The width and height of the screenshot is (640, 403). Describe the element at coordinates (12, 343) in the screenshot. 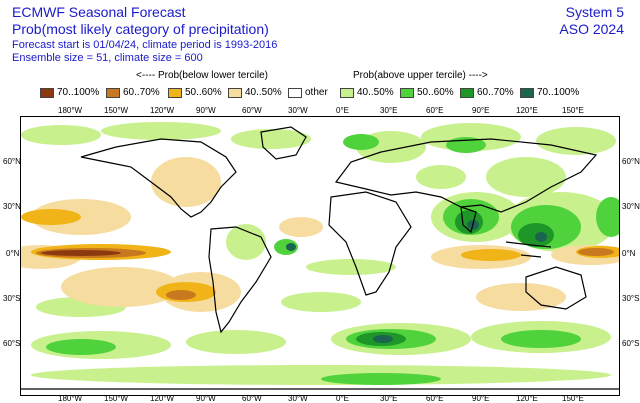

I see `lat-label-left-60s: 60°S` at that location.